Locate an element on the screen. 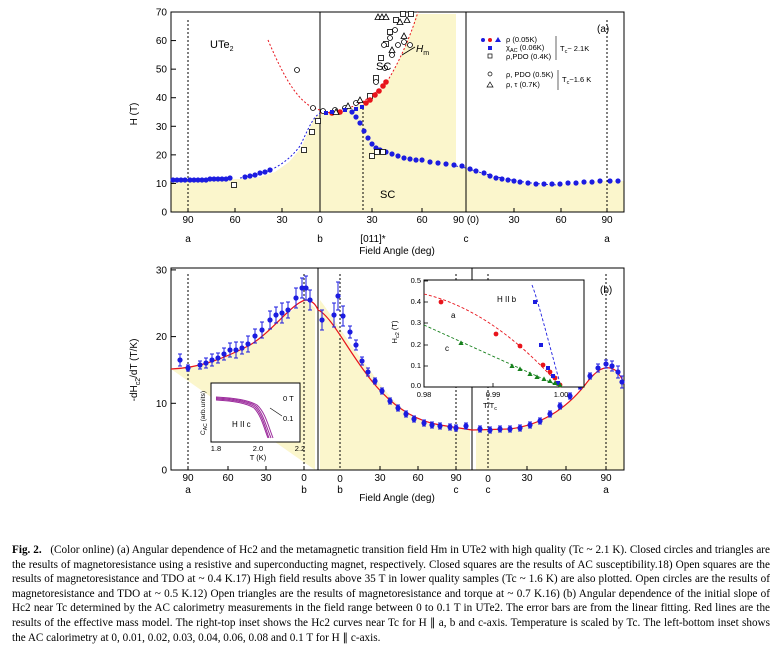 This screenshot has width=781, height=652. label-sc-lower: SC is located at coordinates (387, 195).